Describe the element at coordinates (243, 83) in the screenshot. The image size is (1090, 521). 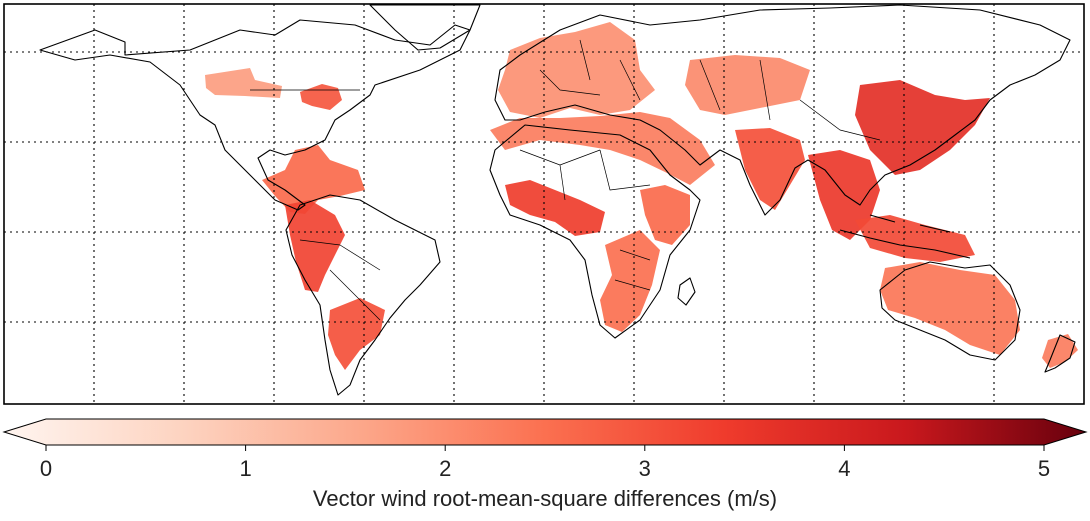
I see `region-canada-prairies` at that location.